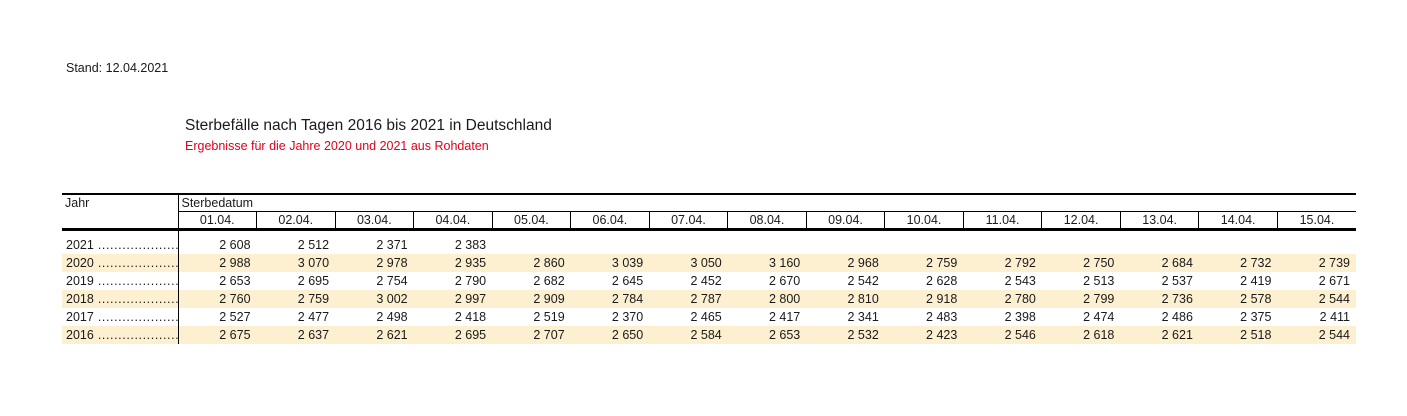  What do you see at coordinates (767, 203) in the screenshot?
I see `sterbedatum-group-header: Sterbedatum` at bounding box center [767, 203].